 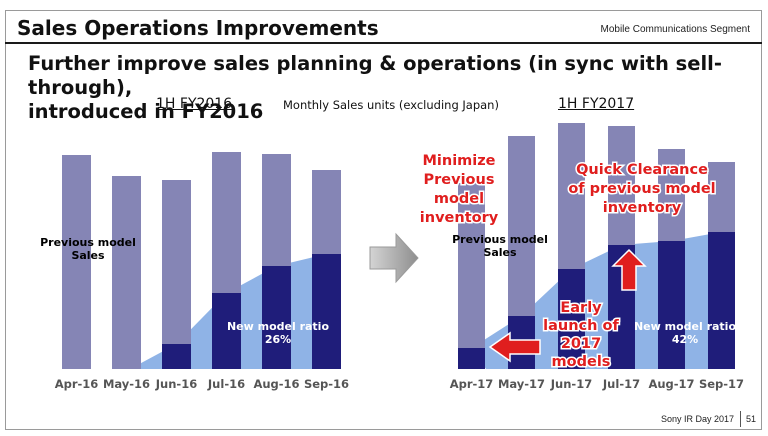 What do you see at coordinates (621, 384) in the screenshot?
I see `x-tick-label: Jul-17` at bounding box center [621, 384].